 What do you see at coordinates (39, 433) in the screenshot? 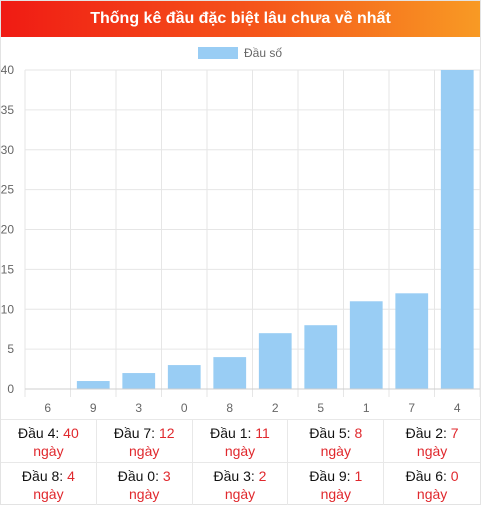
I see `stat-label: Đầu 4:` at bounding box center [39, 433].